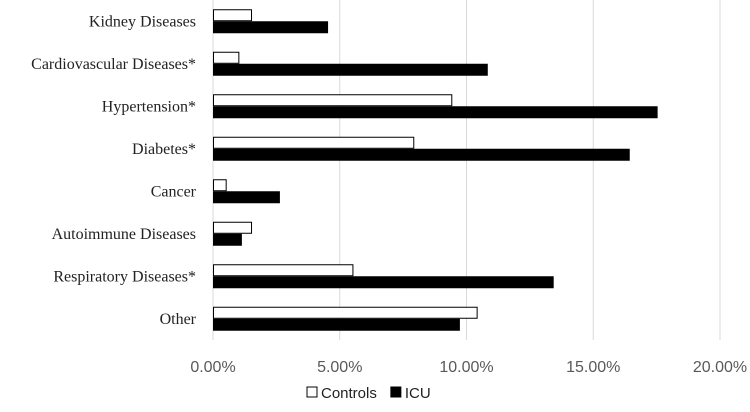 The image size is (750, 412). Describe the element at coordinates (212, 367) in the screenshot. I see `x-tick-label: 0.00%` at that location.